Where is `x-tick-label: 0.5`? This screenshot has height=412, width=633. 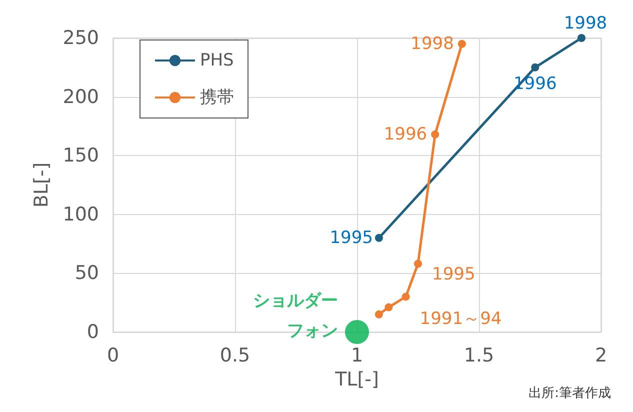
x-tick-label: 0.5 is located at coordinates (235, 355).